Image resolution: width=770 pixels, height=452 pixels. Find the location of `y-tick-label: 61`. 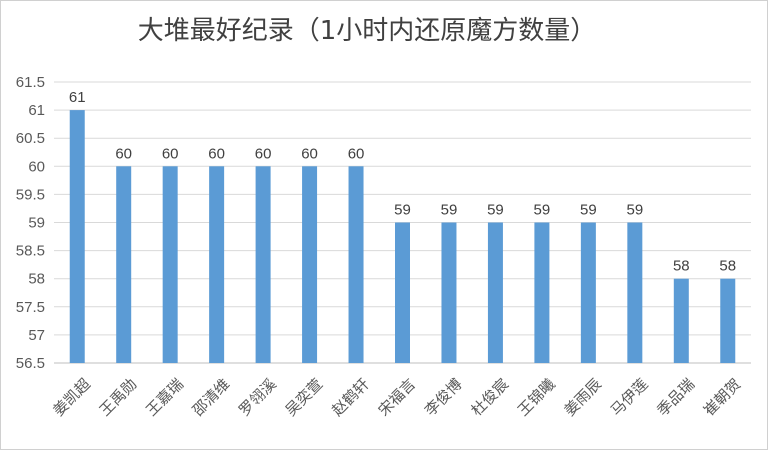

y-tick-label: 61 is located at coordinates (36, 110).